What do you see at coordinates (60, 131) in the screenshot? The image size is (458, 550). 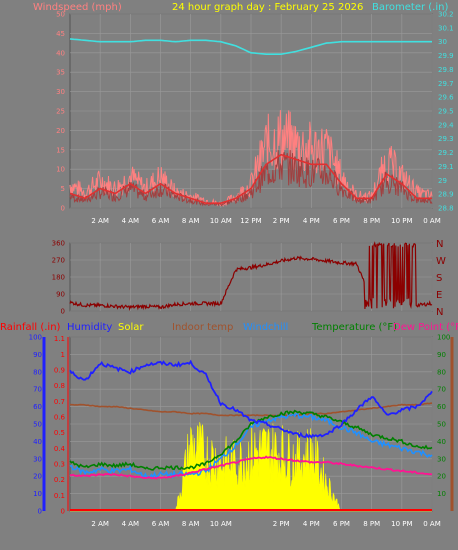 I see `wind-tick-label: 20` at bounding box center [60, 131].